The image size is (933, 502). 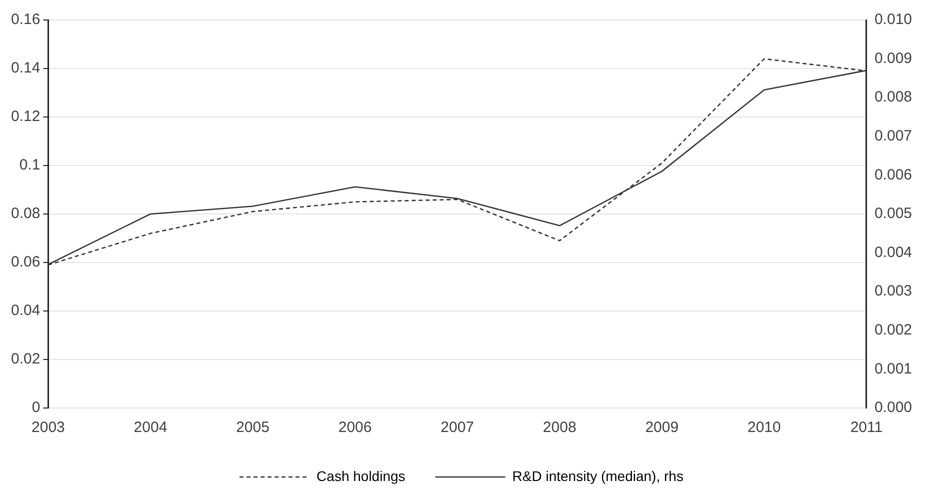 I want to click on y-tick-label: 0.16, so click(x=25, y=19).